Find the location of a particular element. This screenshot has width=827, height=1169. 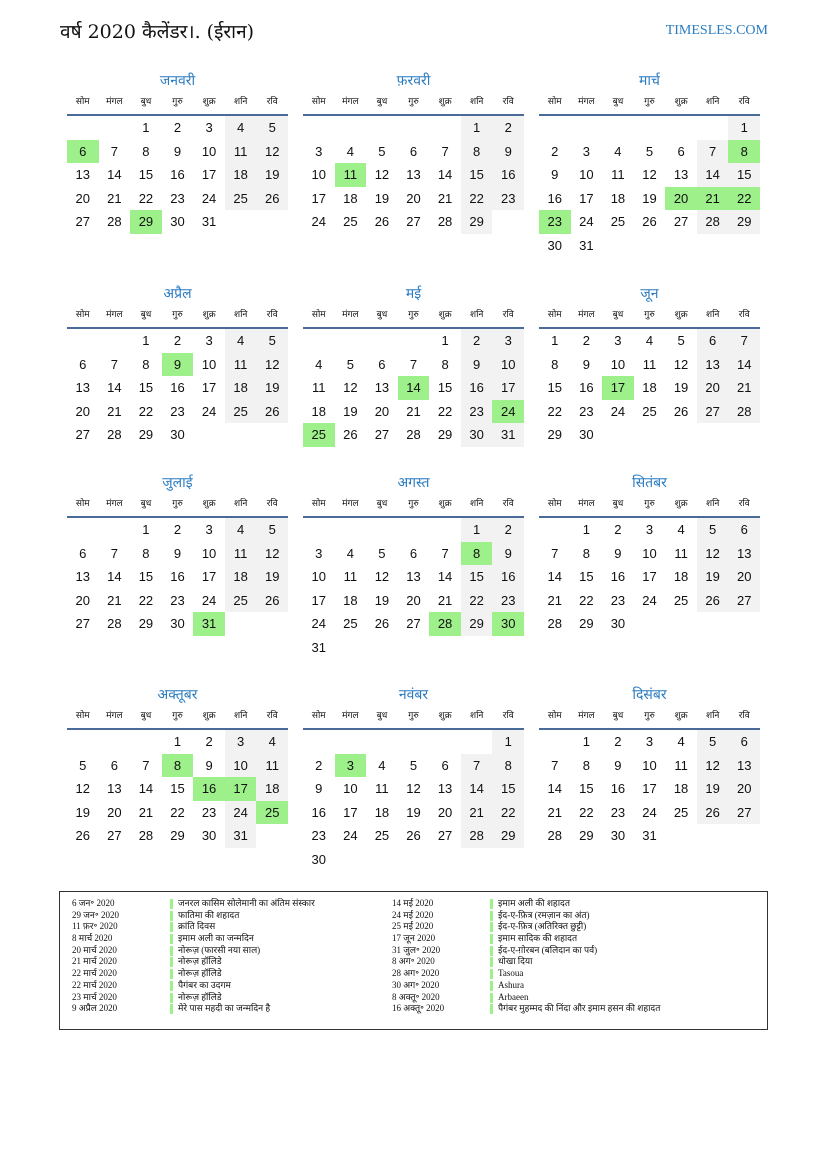

holiday-day-cell: 22 is located at coordinates (744, 198).